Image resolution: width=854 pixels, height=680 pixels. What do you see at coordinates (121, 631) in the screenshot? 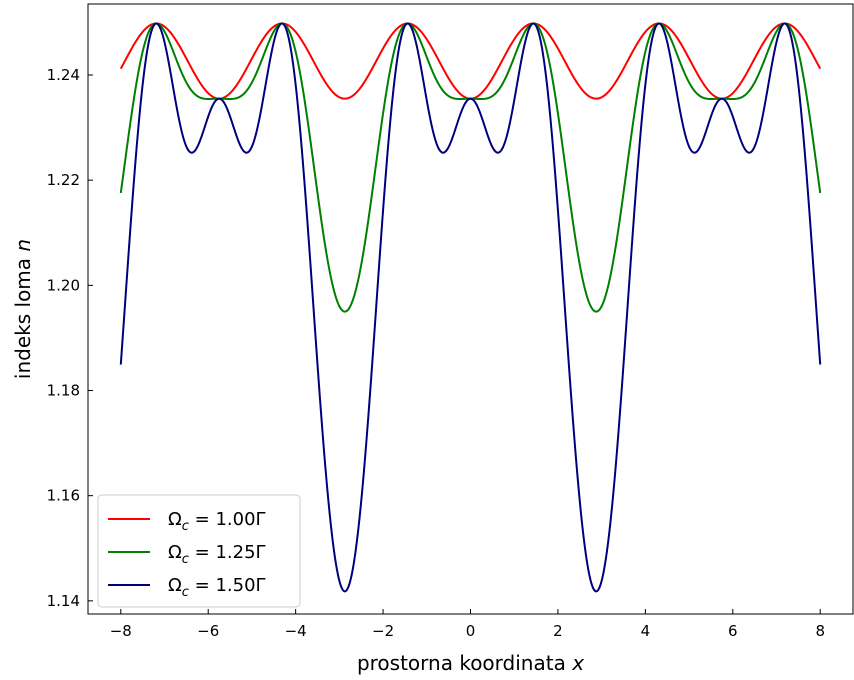
I see `x-tick-label: −8` at bounding box center [121, 631].